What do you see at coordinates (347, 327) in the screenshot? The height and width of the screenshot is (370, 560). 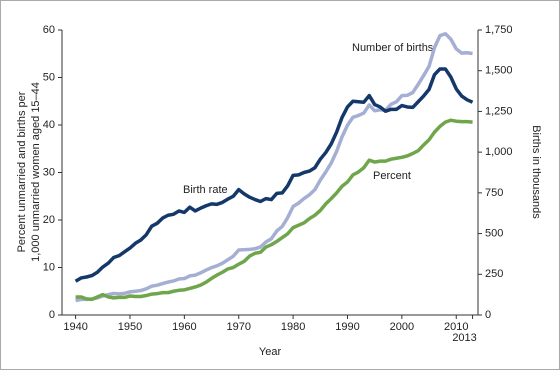 I see `x-tick-label: 1990` at bounding box center [347, 327].